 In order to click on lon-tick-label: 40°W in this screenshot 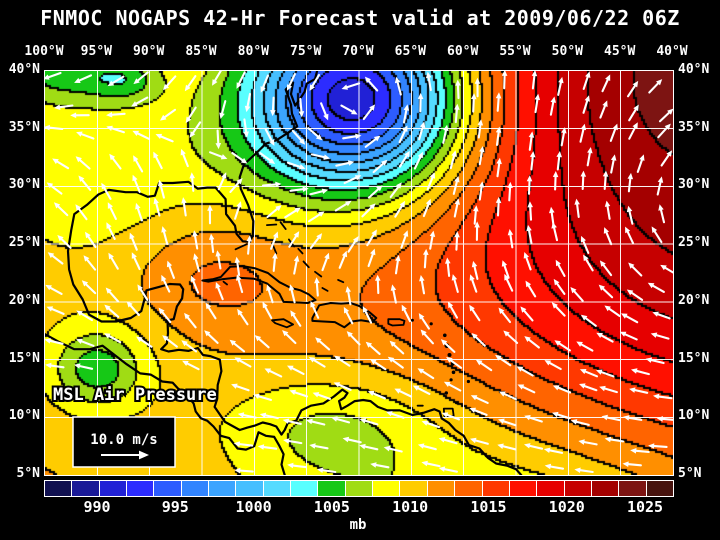, I will do `click(672, 51)`.